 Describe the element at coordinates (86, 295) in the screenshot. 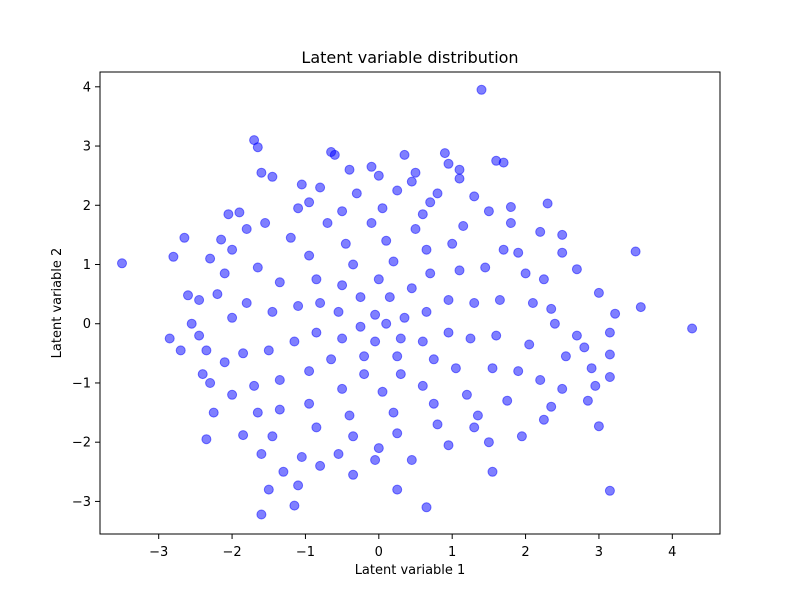

I see `y-axis-ticks: −3 −2 −1 0 1 2 3 4` at that location.